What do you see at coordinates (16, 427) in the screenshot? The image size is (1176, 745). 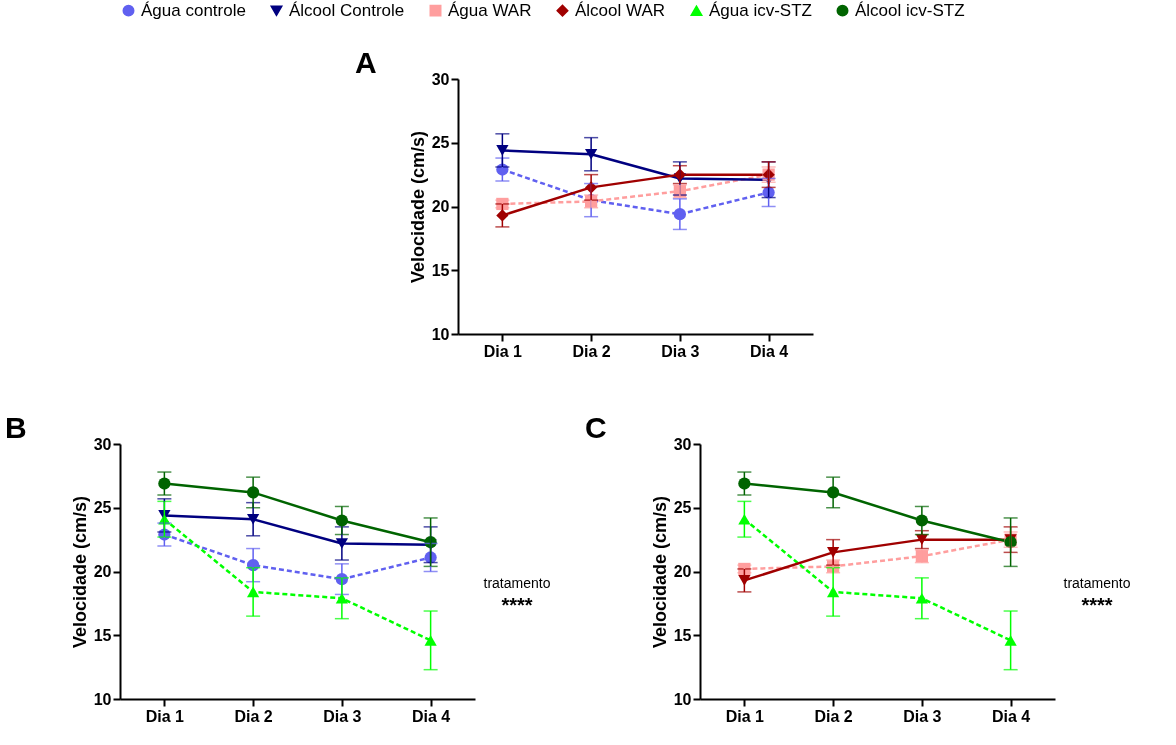 I see `chart-title: B` at bounding box center [16, 427].